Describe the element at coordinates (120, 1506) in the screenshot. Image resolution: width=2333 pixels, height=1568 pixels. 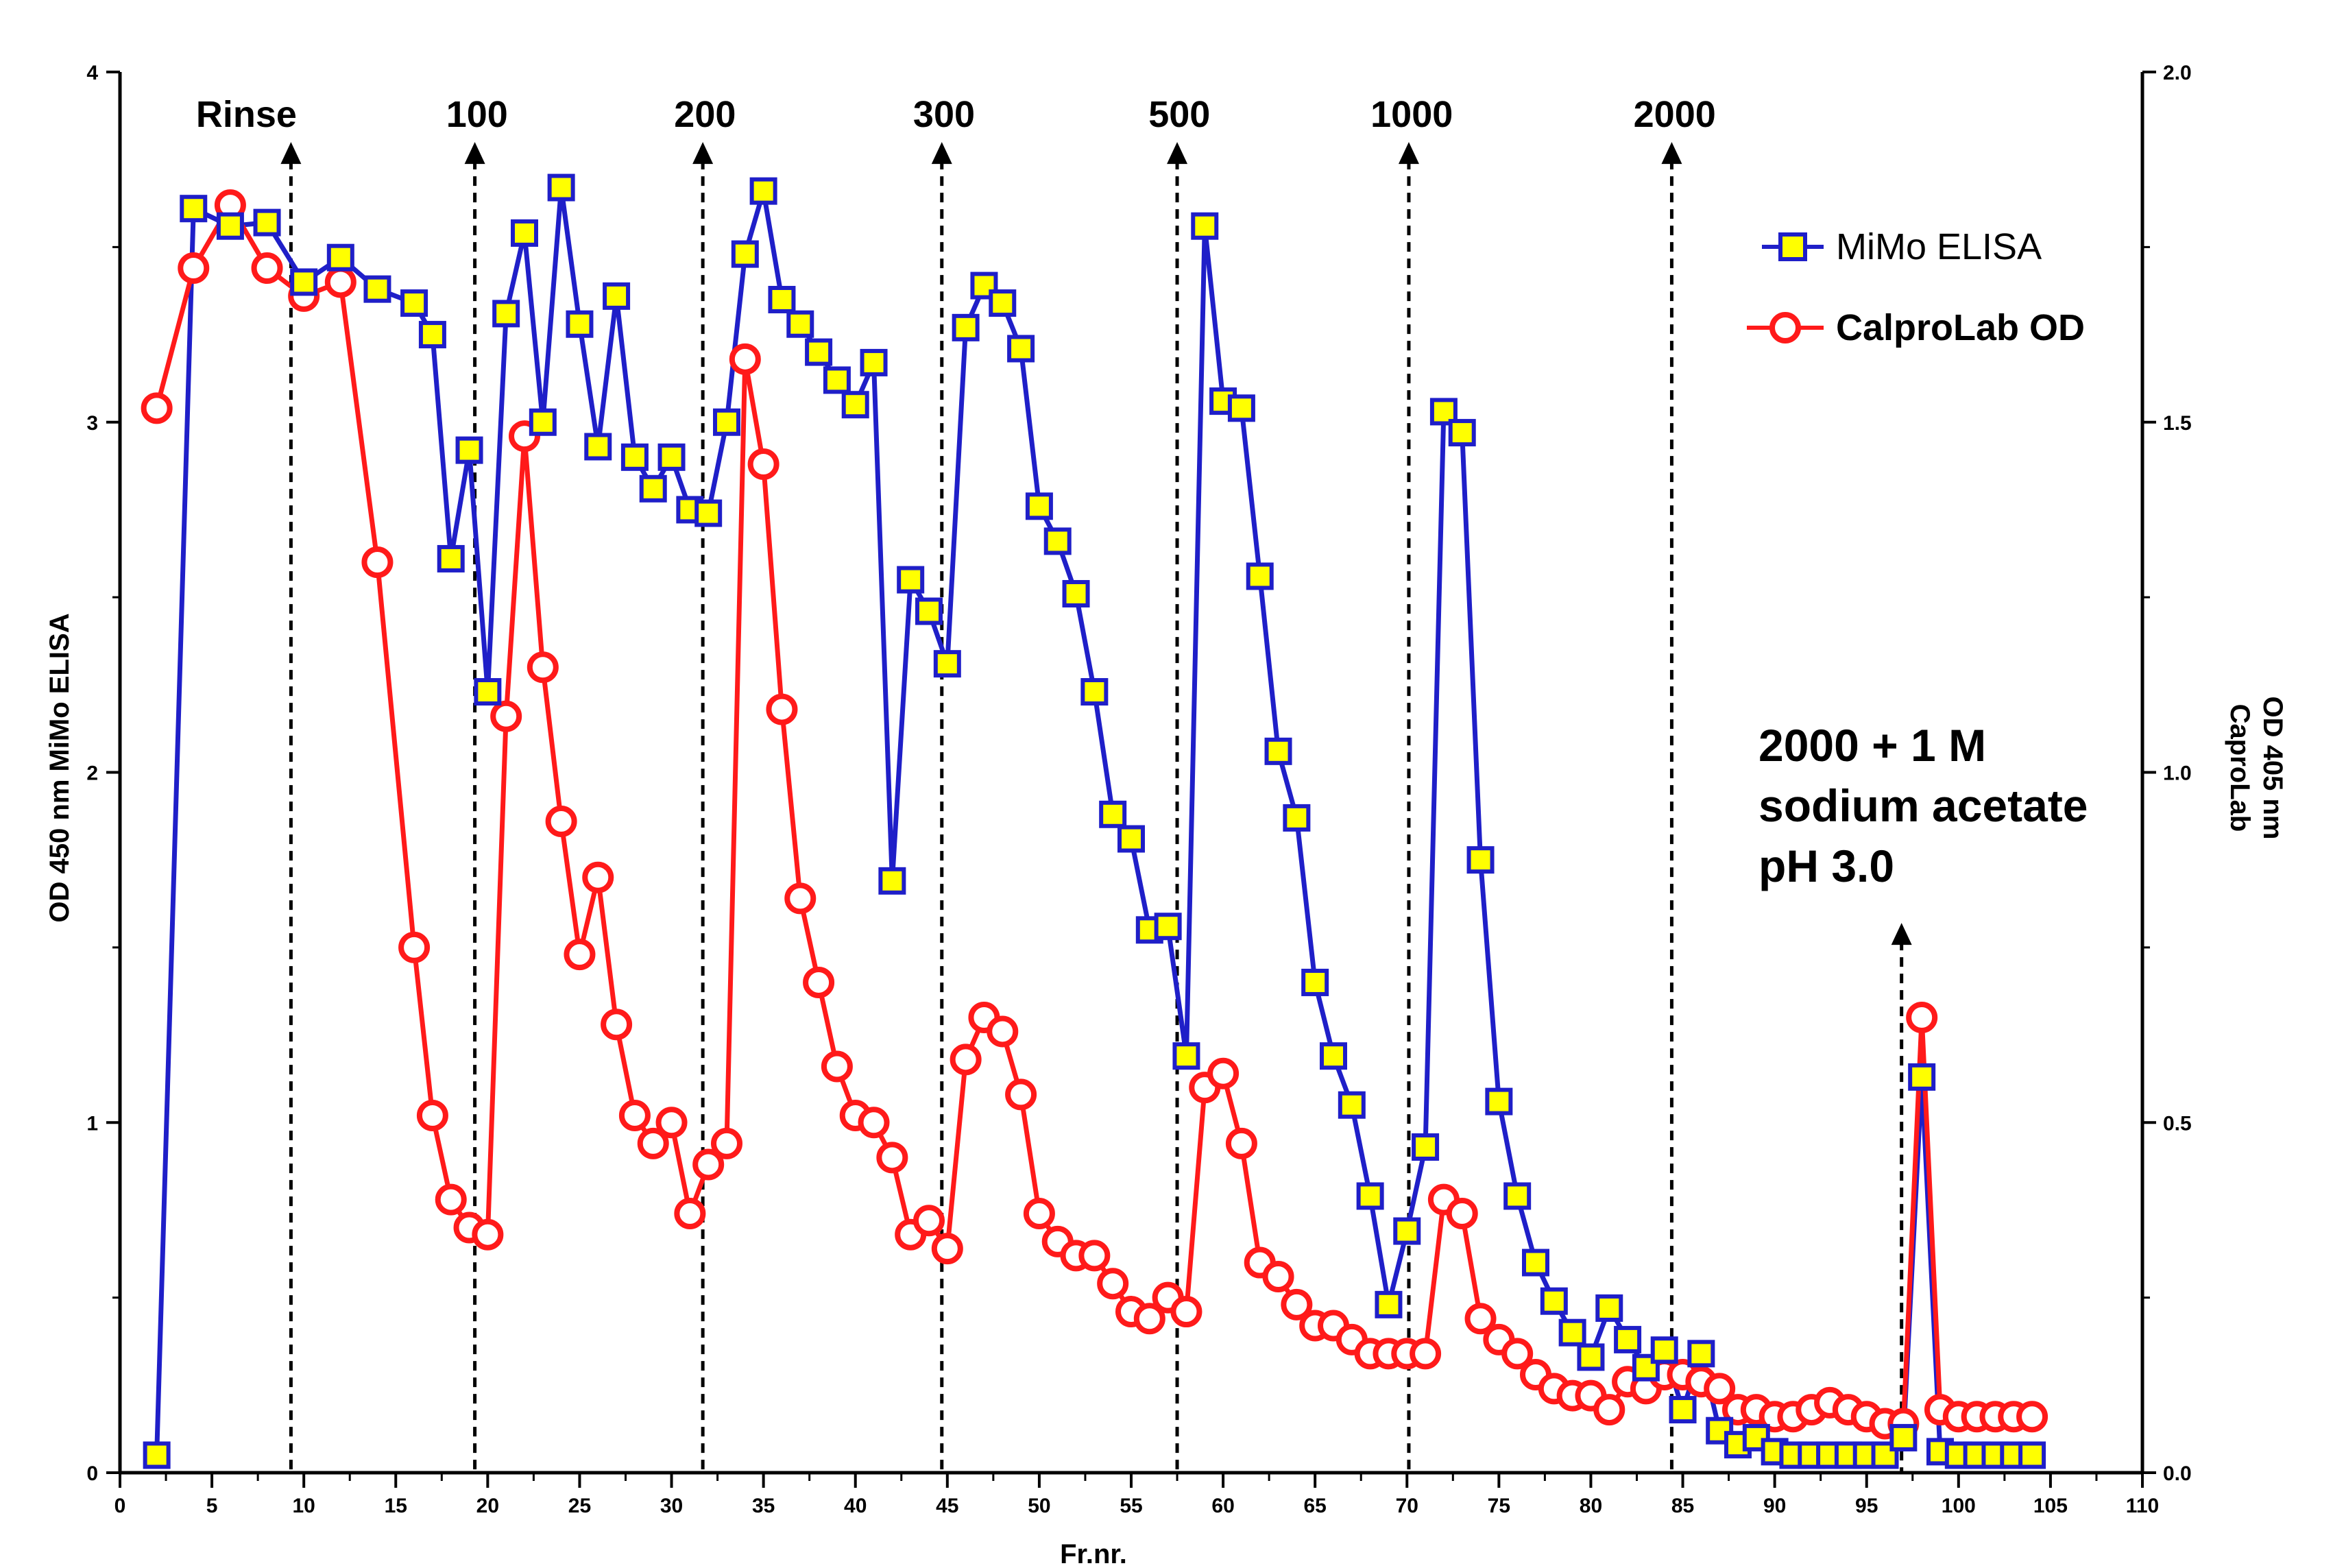
I see `x-tick-label: 0` at that location.